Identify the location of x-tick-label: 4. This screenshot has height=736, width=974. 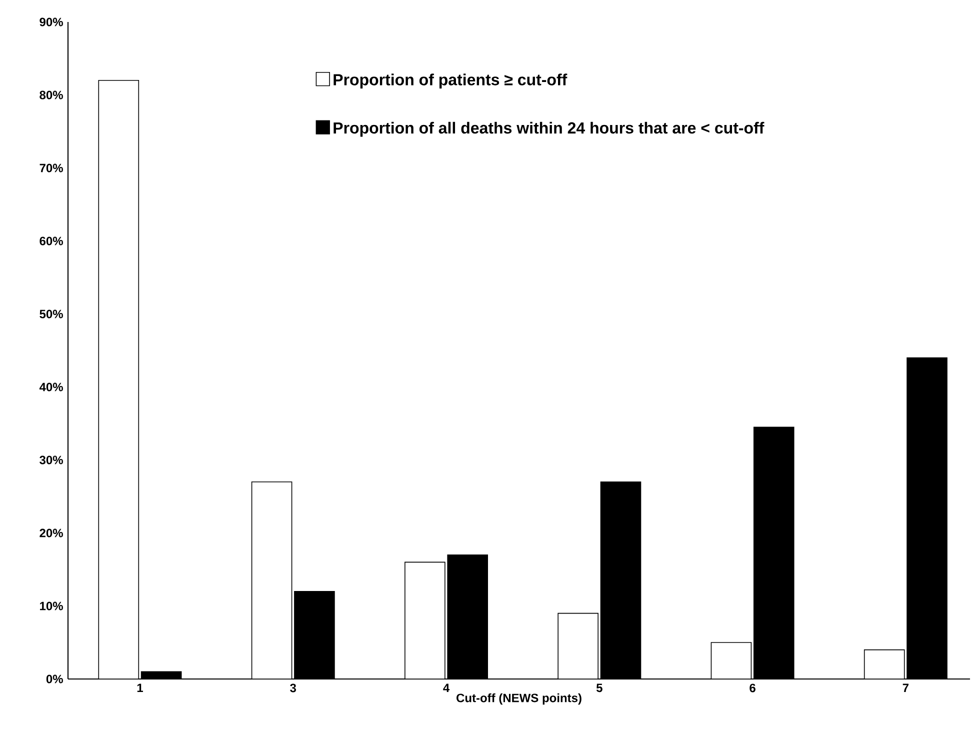
(446, 688).